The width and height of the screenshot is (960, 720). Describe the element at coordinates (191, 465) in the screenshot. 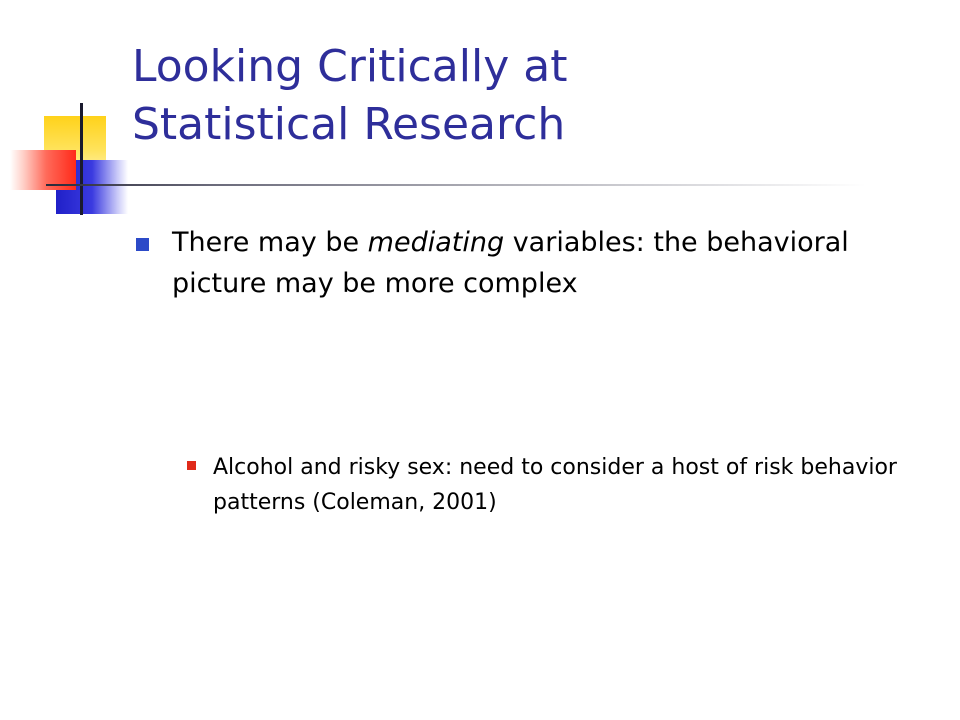

I see `square-sub-bullet-icon` at that location.